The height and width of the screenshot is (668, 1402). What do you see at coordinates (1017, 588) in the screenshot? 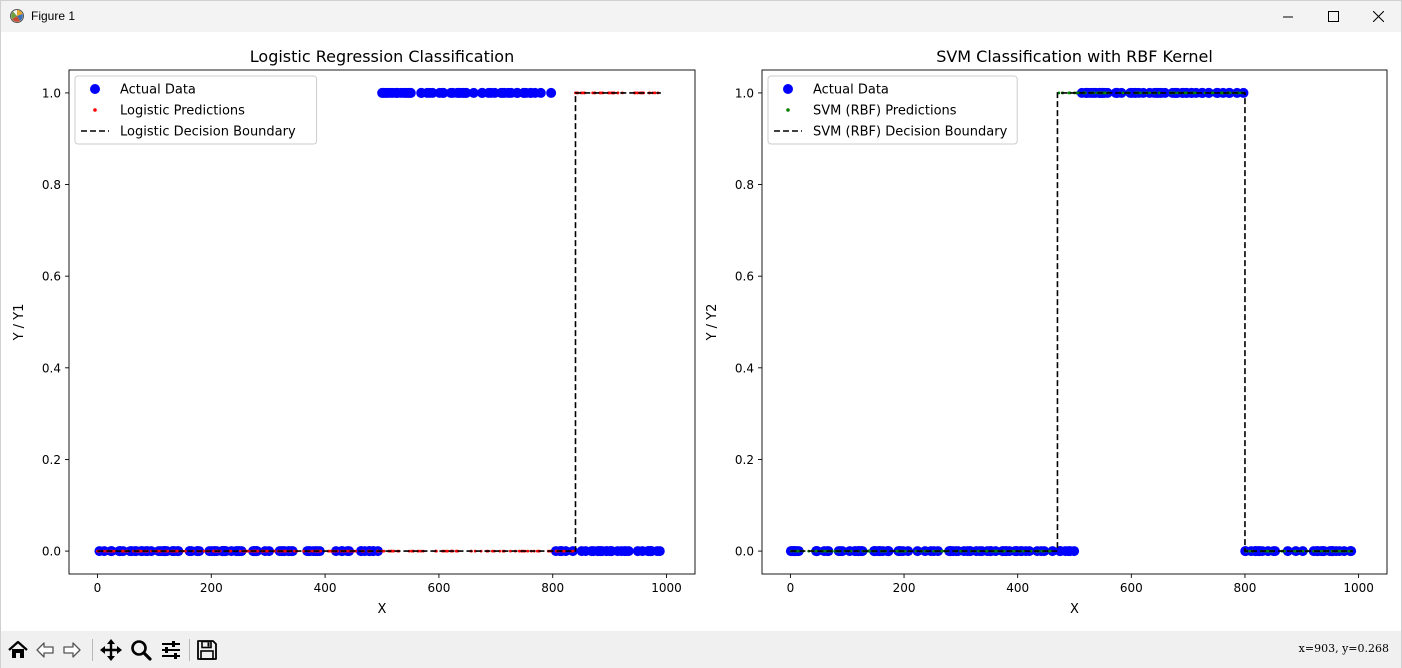
I see `x-tick-label: 400` at bounding box center [1017, 588].